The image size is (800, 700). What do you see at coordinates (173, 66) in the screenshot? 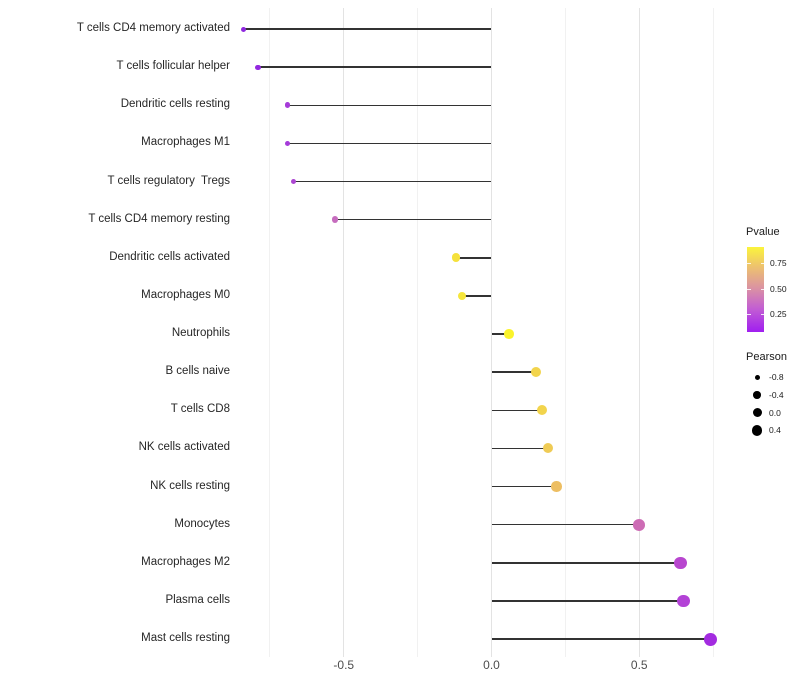
I see `y-axis-label: T cells follicular helper` at bounding box center [173, 66].